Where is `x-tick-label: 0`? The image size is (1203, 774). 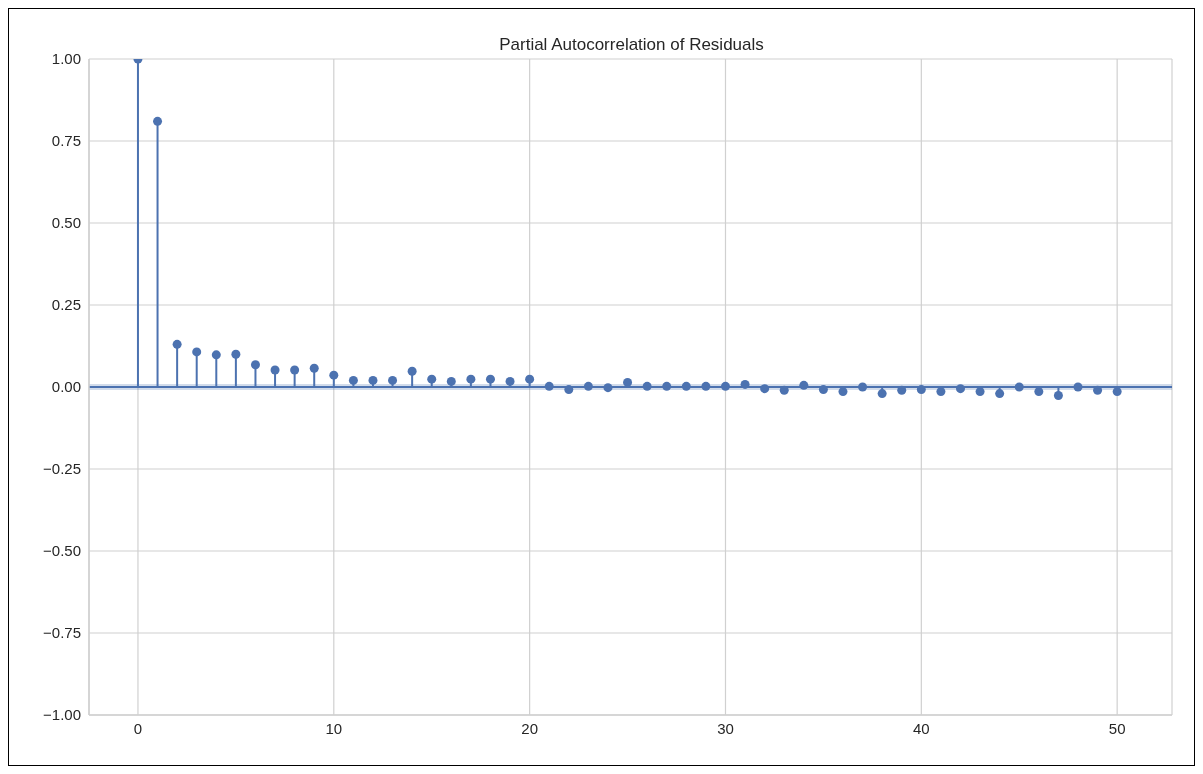 x-tick-label: 0 is located at coordinates (138, 728).